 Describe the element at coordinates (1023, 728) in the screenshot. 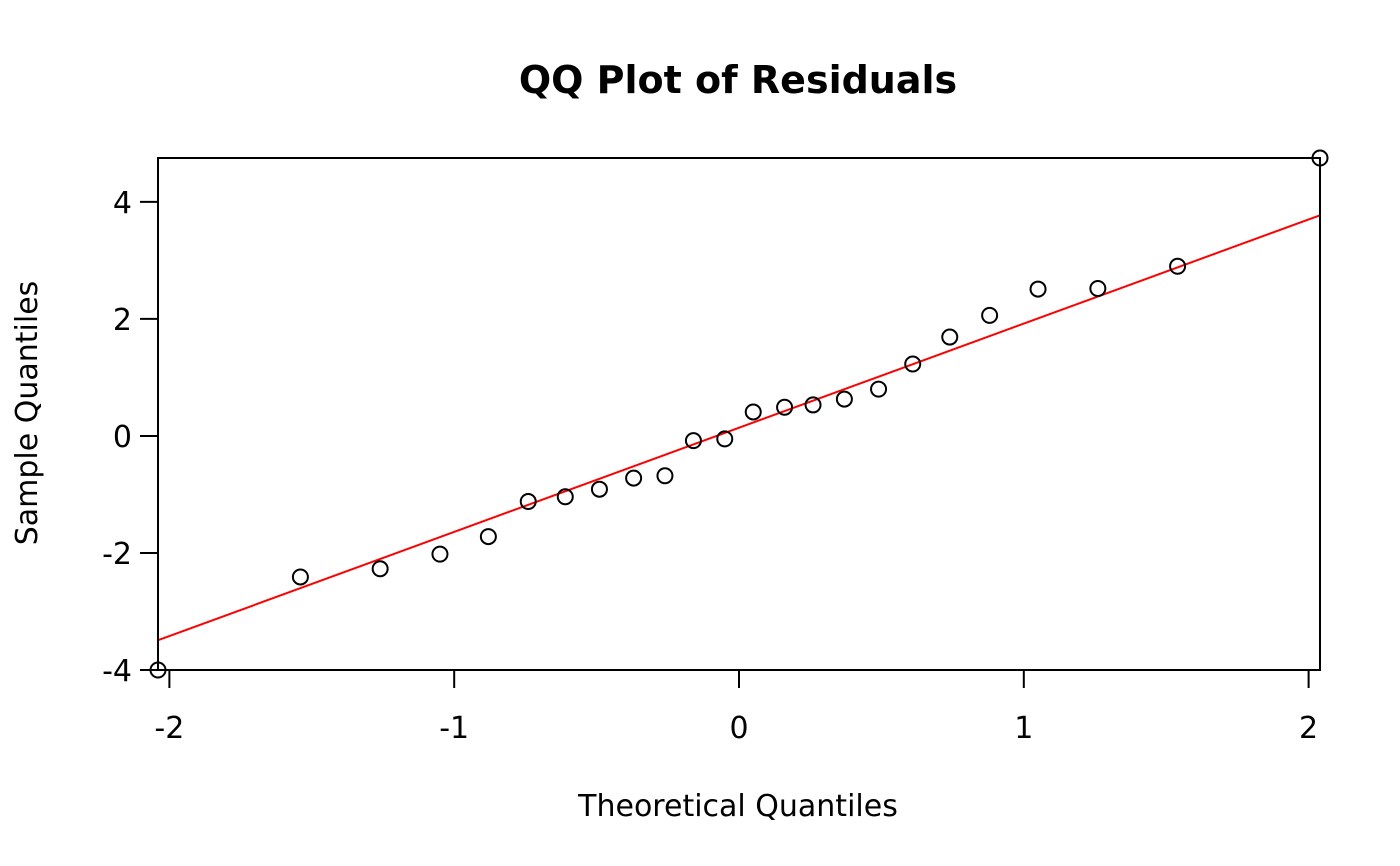

I see `x-tick-label: 1` at that location.